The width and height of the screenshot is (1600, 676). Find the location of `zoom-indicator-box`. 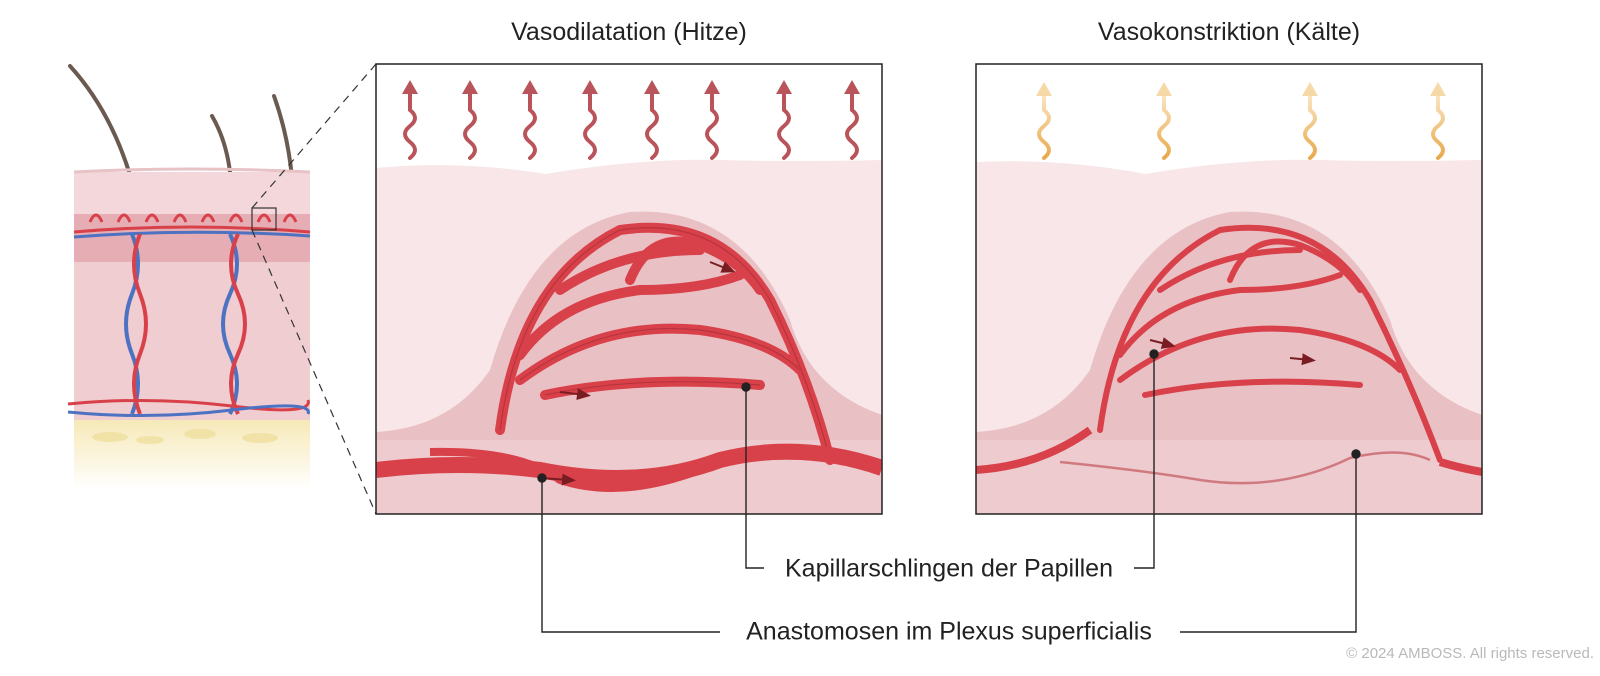

zoom-indicator-box is located at coordinates (264, 219).